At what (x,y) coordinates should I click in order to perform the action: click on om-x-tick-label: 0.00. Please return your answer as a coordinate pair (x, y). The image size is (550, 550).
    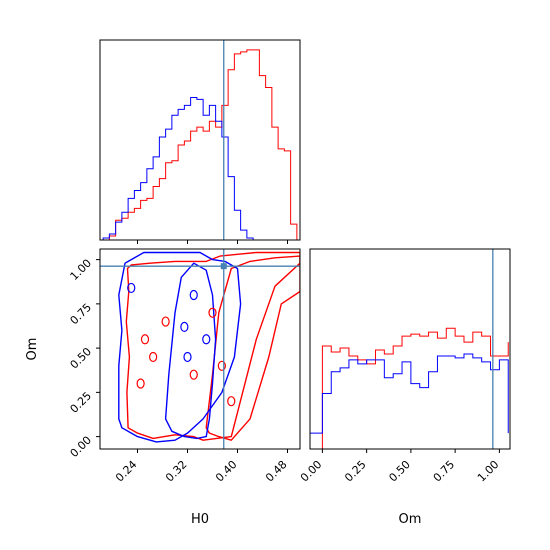
    Looking at the image, I should click on (311, 471).